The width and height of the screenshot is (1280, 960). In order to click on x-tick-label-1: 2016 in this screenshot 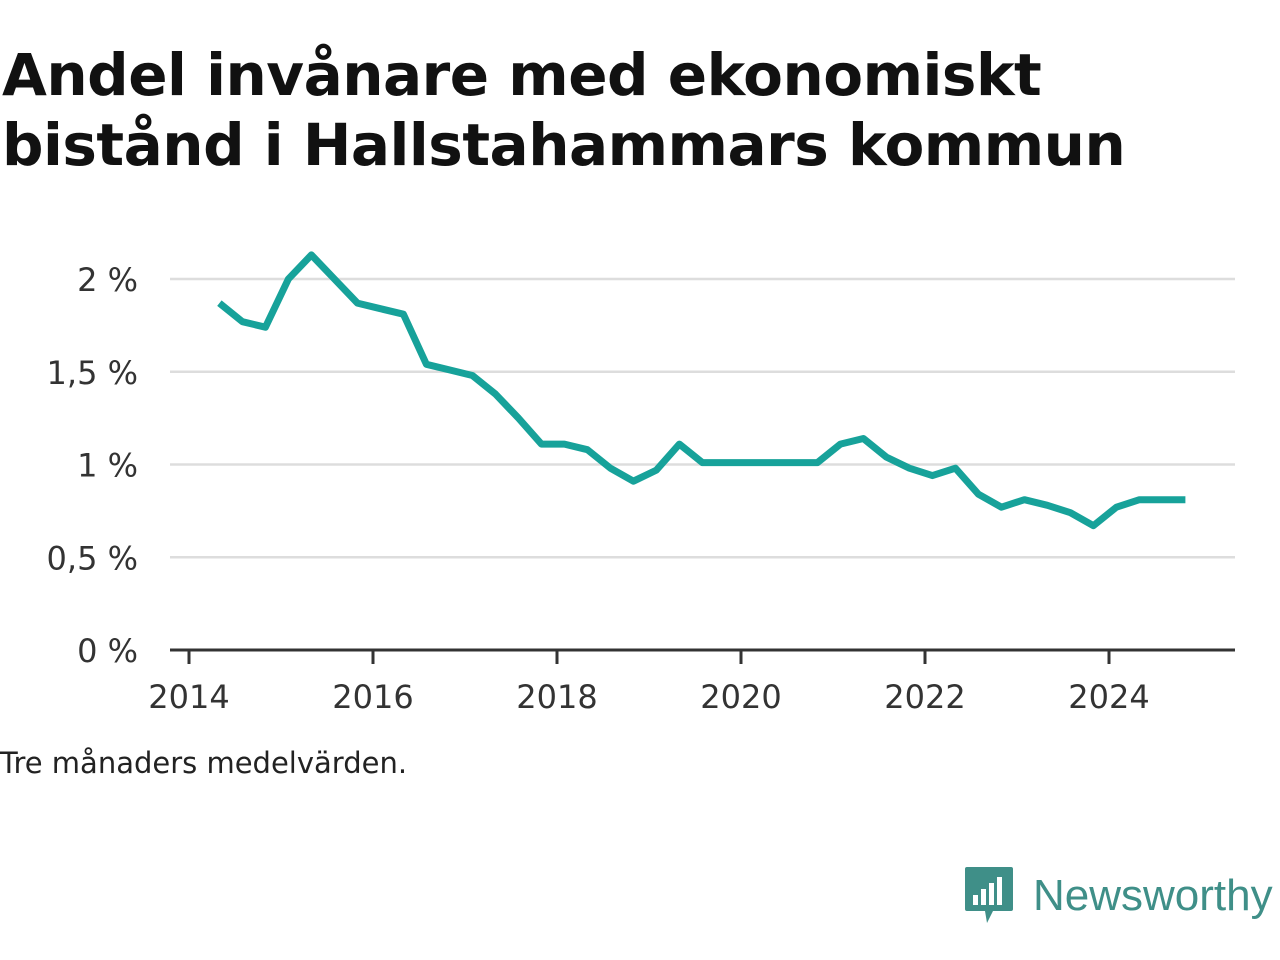, I will do `click(372, 697)`.